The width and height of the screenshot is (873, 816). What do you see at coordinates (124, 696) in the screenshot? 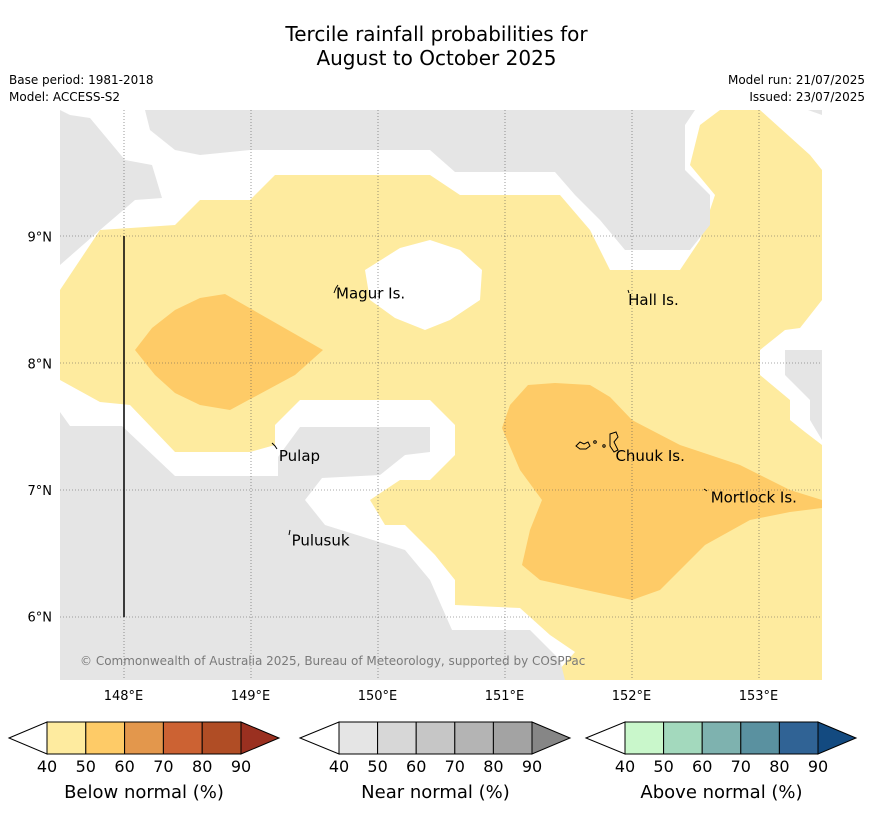
I see `longitude-label: 148°E` at bounding box center [124, 696].